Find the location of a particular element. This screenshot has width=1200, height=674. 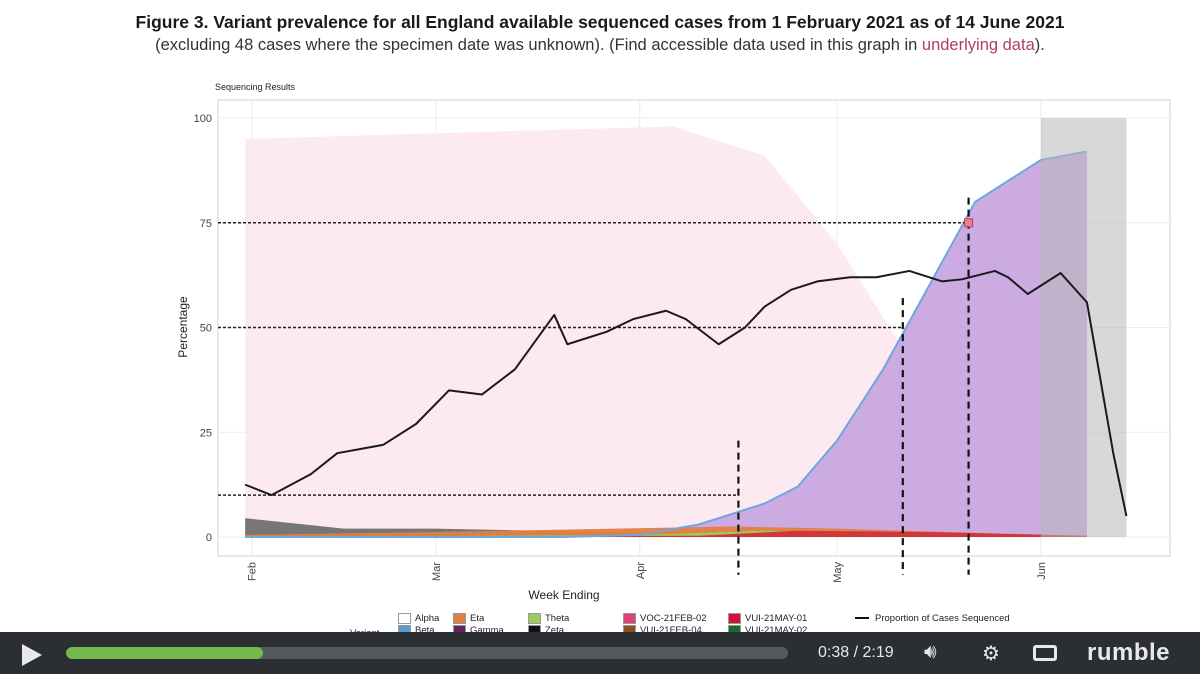

marker-point is located at coordinates (969, 223).